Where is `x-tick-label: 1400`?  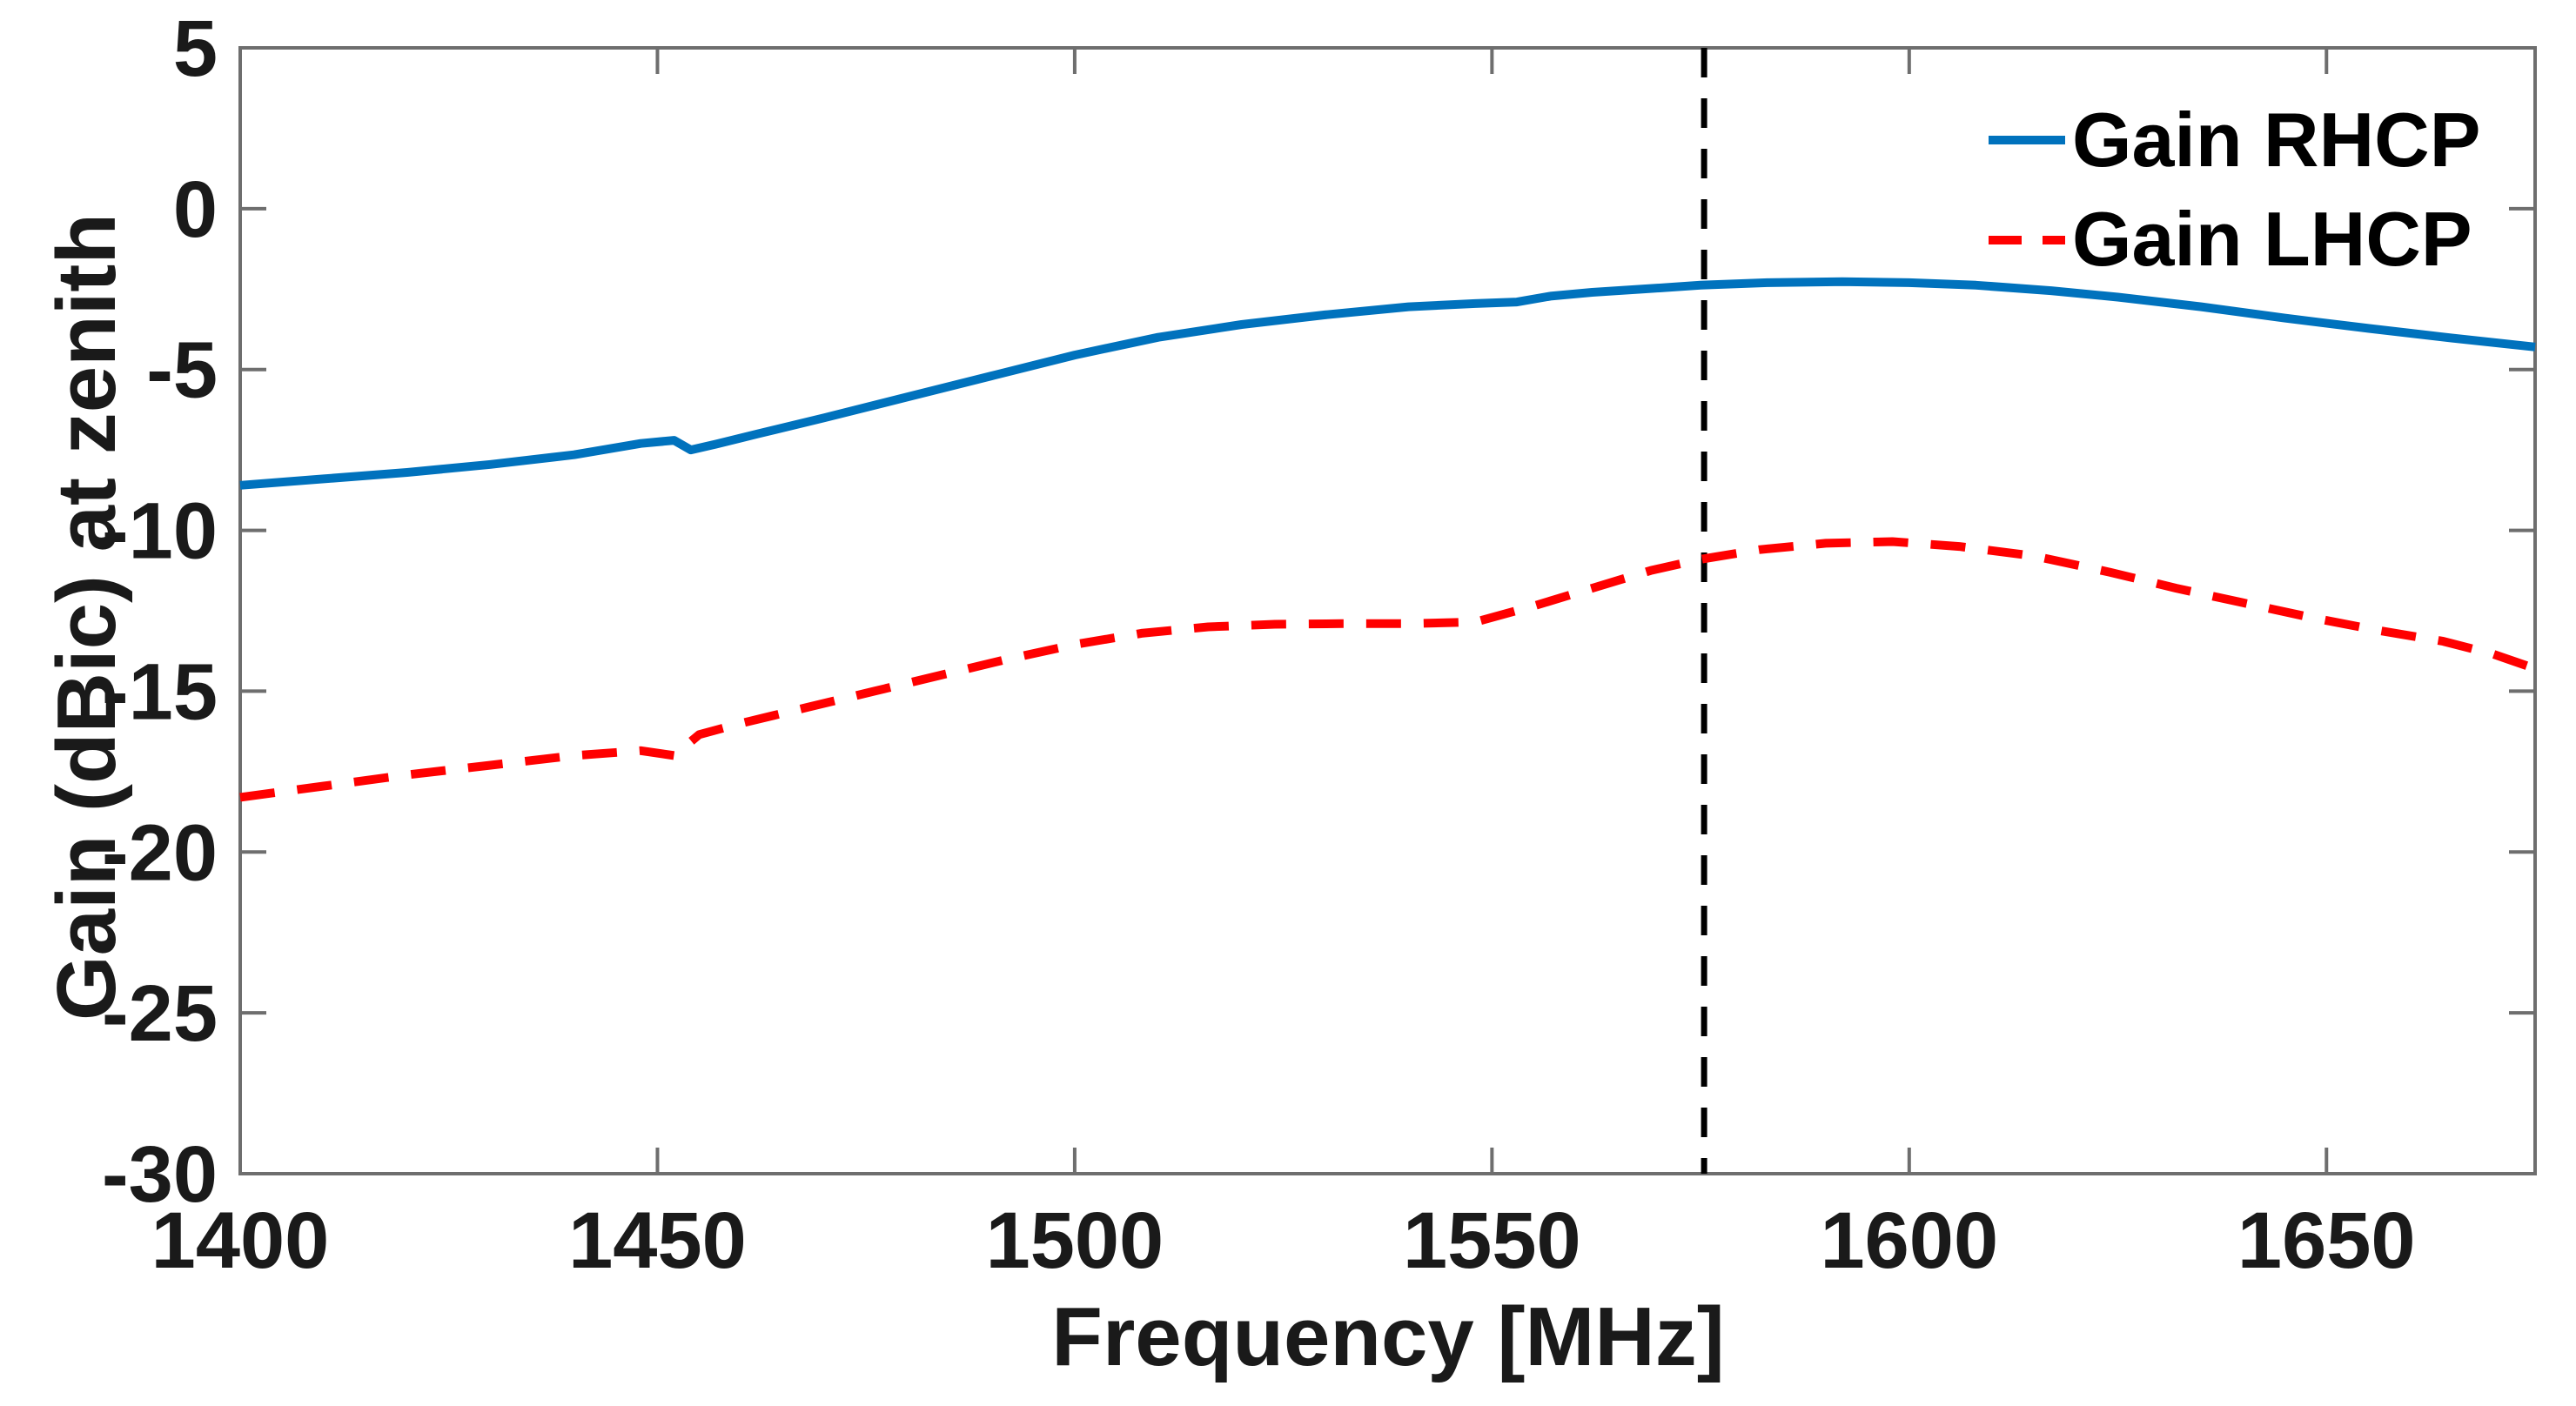
x-tick-label: 1400 is located at coordinates (240, 1240).